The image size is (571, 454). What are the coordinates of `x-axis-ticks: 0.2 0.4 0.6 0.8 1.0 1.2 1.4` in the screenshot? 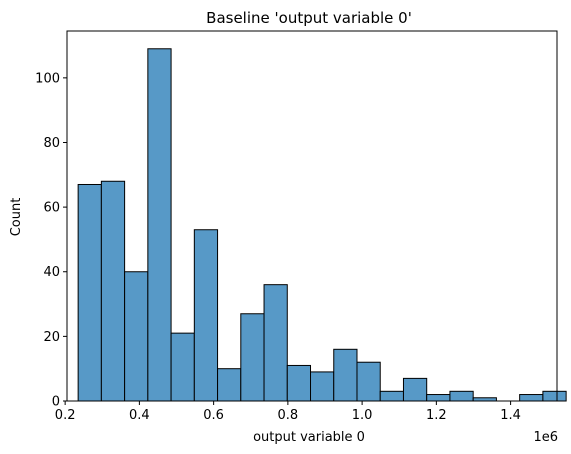 It's located at (288, 412).